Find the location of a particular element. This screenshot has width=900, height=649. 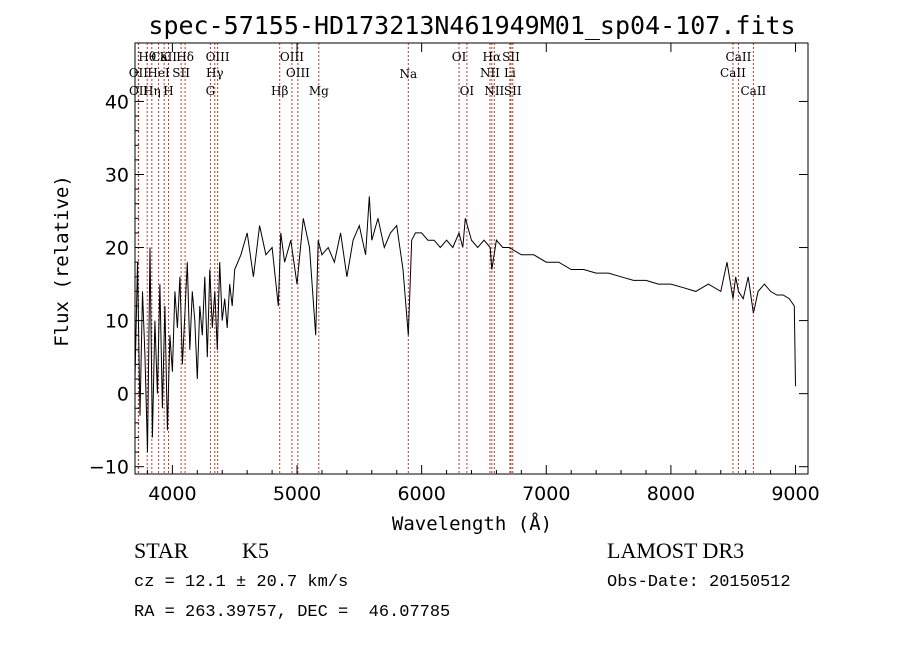

spectral-line-label: Hα is located at coordinates (492, 57).